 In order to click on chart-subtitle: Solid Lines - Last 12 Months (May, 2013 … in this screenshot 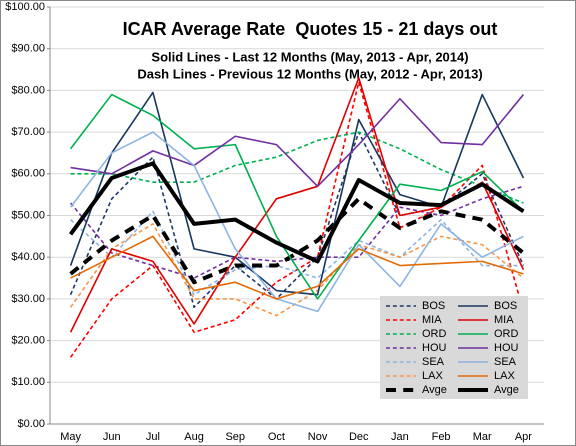, I will do `click(309, 56)`.